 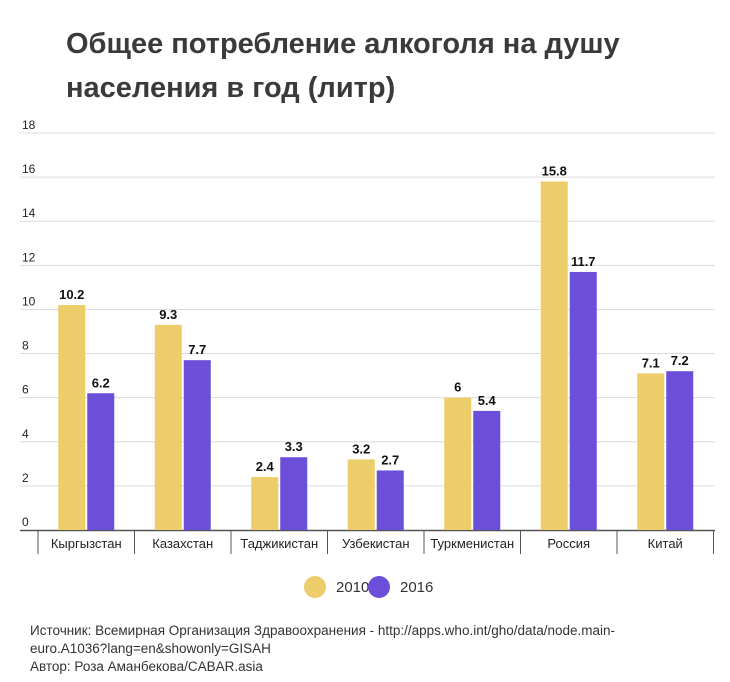 I want to click on data-label-2010-6: 7.1, so click(x=651, y=362).